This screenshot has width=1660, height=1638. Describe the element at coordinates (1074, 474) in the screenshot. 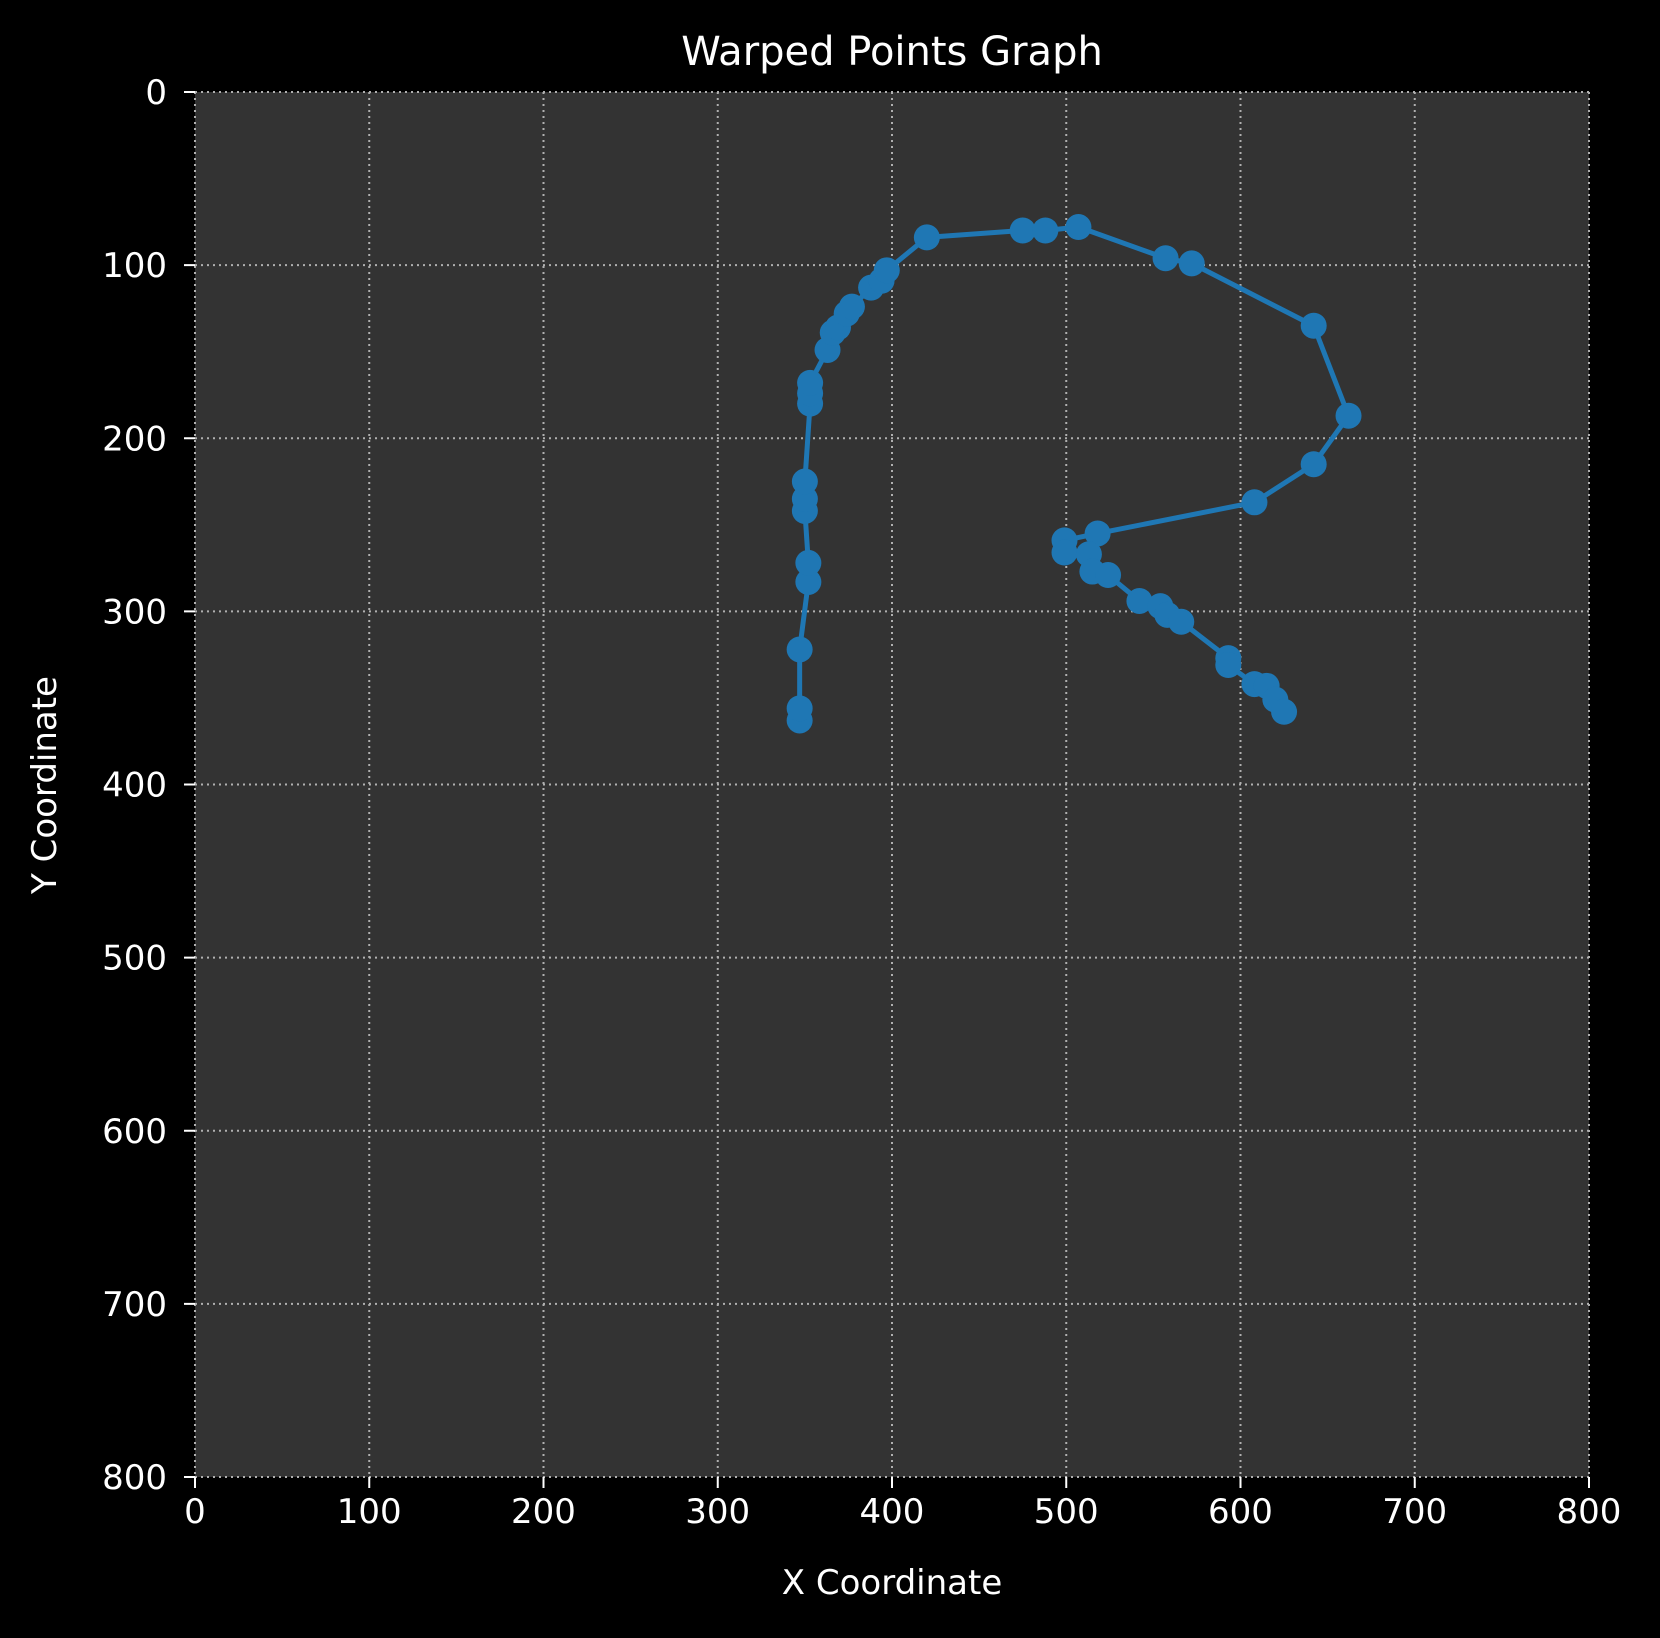

I see `series-layer` at that location.